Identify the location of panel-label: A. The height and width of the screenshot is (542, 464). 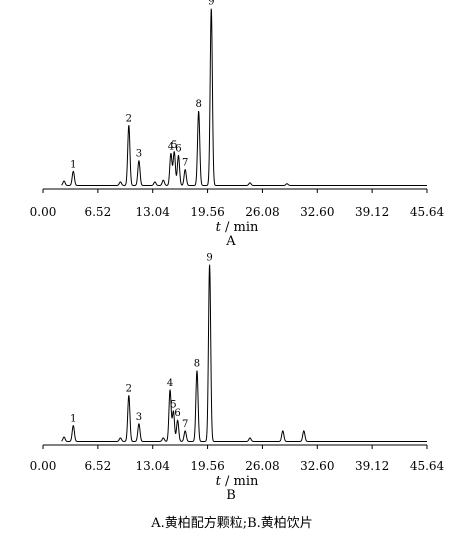
(230, 241).